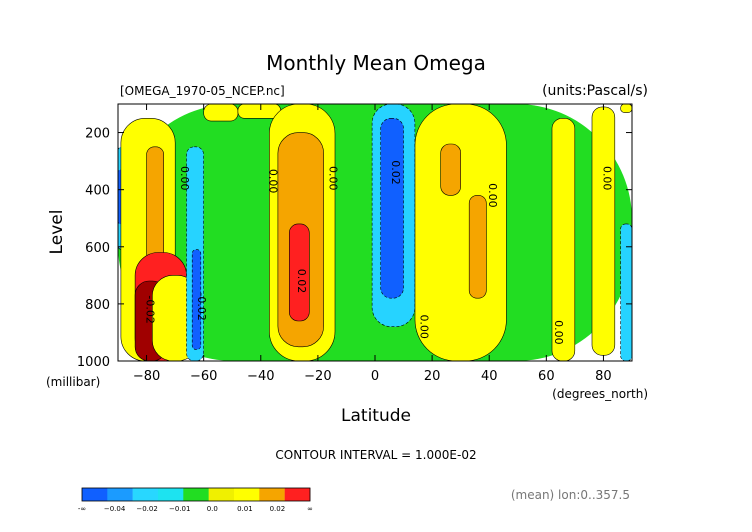 Image resolution: width=752 pixels, height=532 pixels. What do you see at coordinates (600, 394) in the screenshot?
I see `x-axis-unit: (degrees_north)` at bounding box center [600, 394].